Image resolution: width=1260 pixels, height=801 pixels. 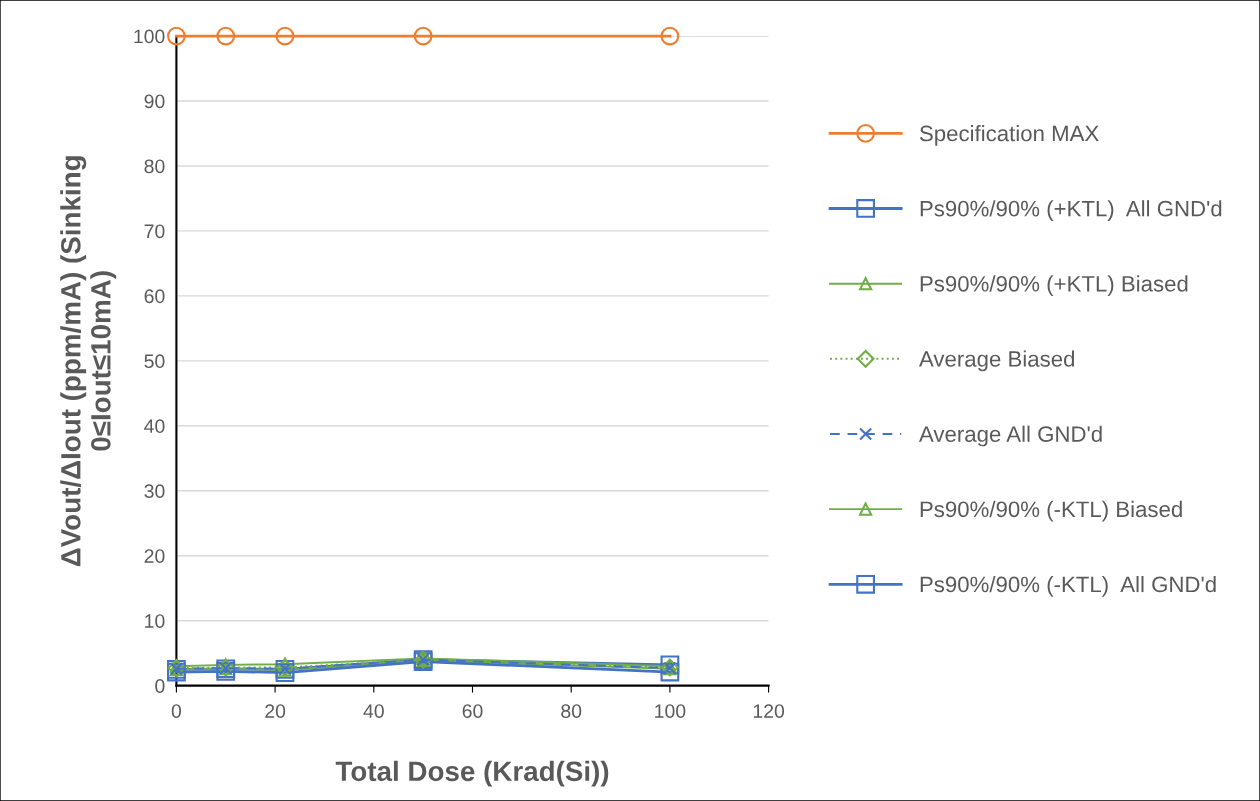 What do you see at coordinates (1071, 210) in the screenshot?
I see `legend-label: Ps90%/90% (+KTL) All GND'd` at bounding box center [1071, 210].